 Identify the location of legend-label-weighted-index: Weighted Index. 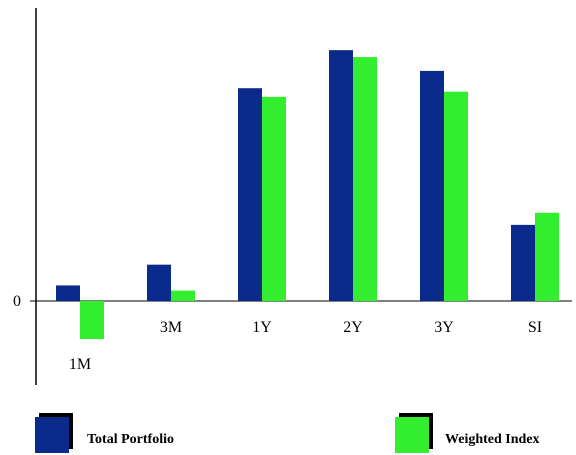
(492, 439).